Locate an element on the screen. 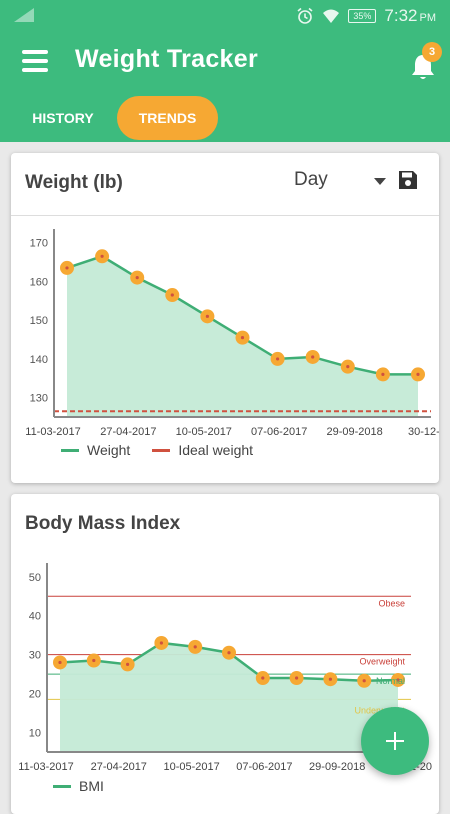 This screenshot has height=814, width=450. y-tick-label: 20 is located at coordinates (35, 695).